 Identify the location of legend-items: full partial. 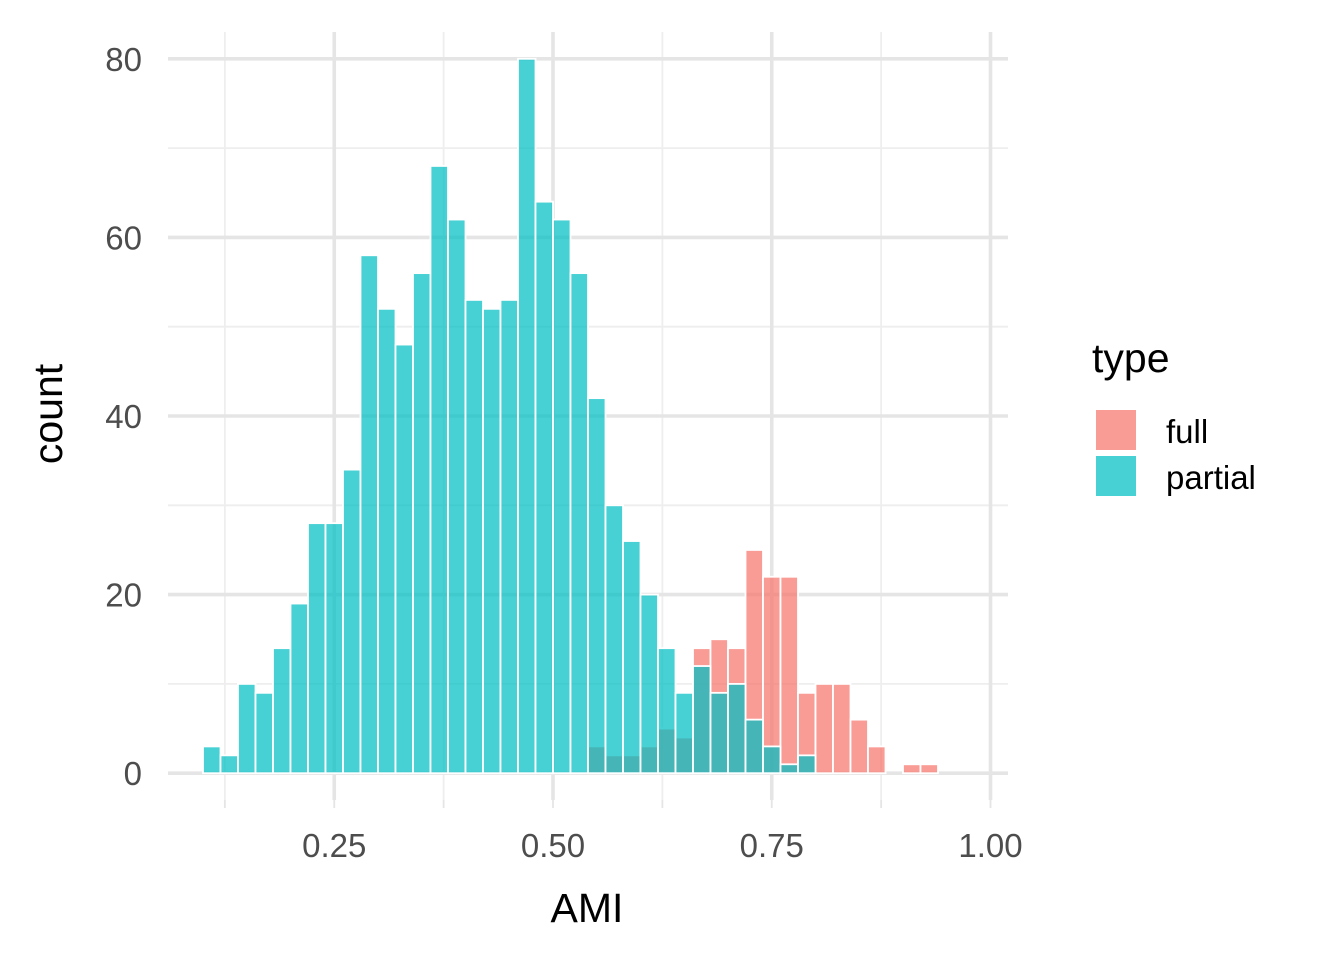
(1176, 453).